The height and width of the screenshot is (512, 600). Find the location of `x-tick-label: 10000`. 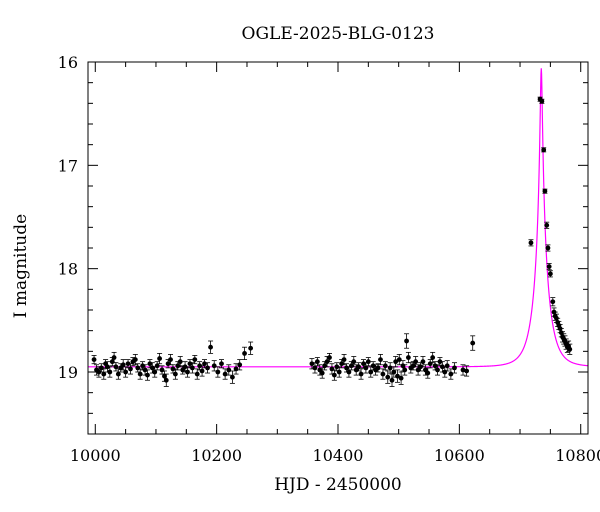

x-tick-label: 10000 is located at coordinates (95, 455).